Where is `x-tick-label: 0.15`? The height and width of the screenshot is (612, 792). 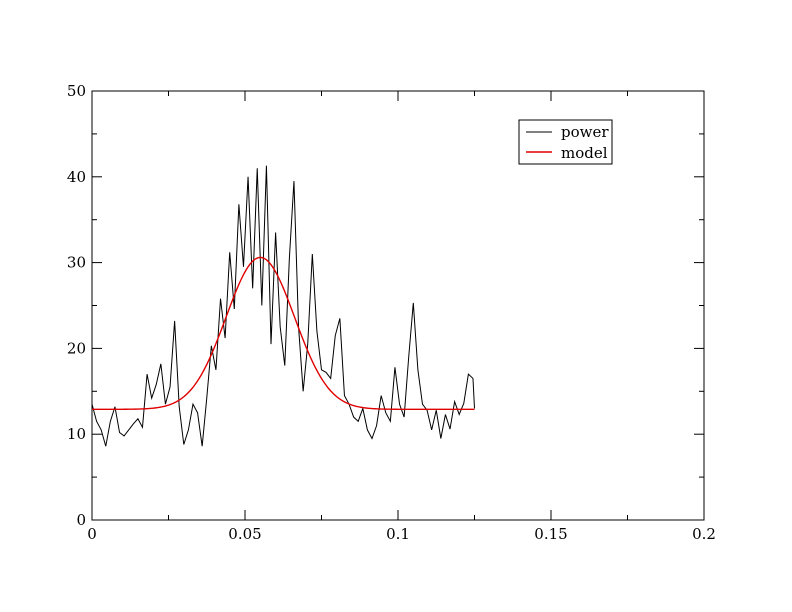
x-tick-label: 0.15 is located at coordinates (550, 534).